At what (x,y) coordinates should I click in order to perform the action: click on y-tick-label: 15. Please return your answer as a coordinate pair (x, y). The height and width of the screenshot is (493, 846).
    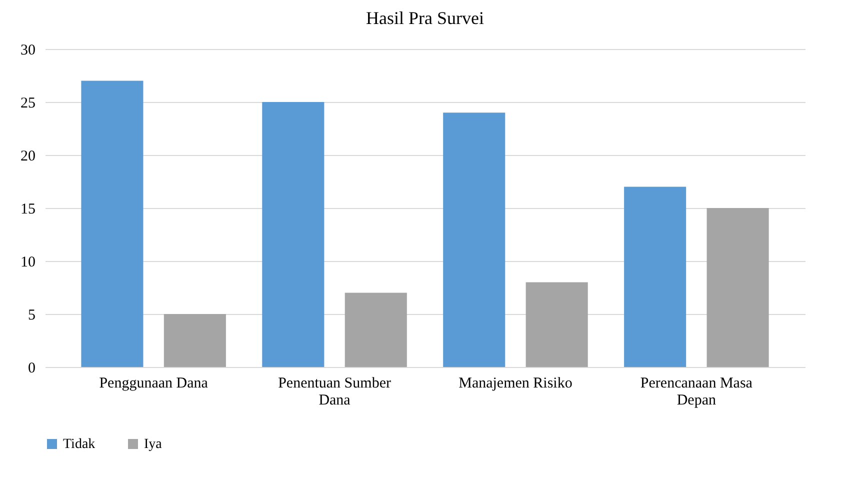
    Looking at the image, I should click on (28, 210).